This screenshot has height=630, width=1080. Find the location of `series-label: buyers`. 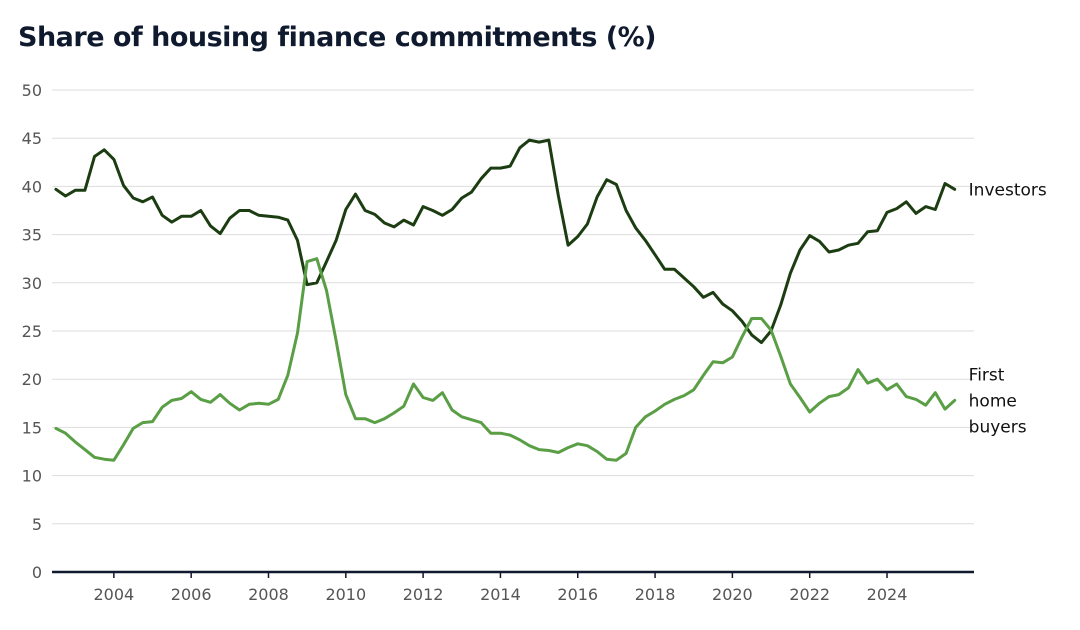

series-label: buyers is located at coordinates (998, 427).